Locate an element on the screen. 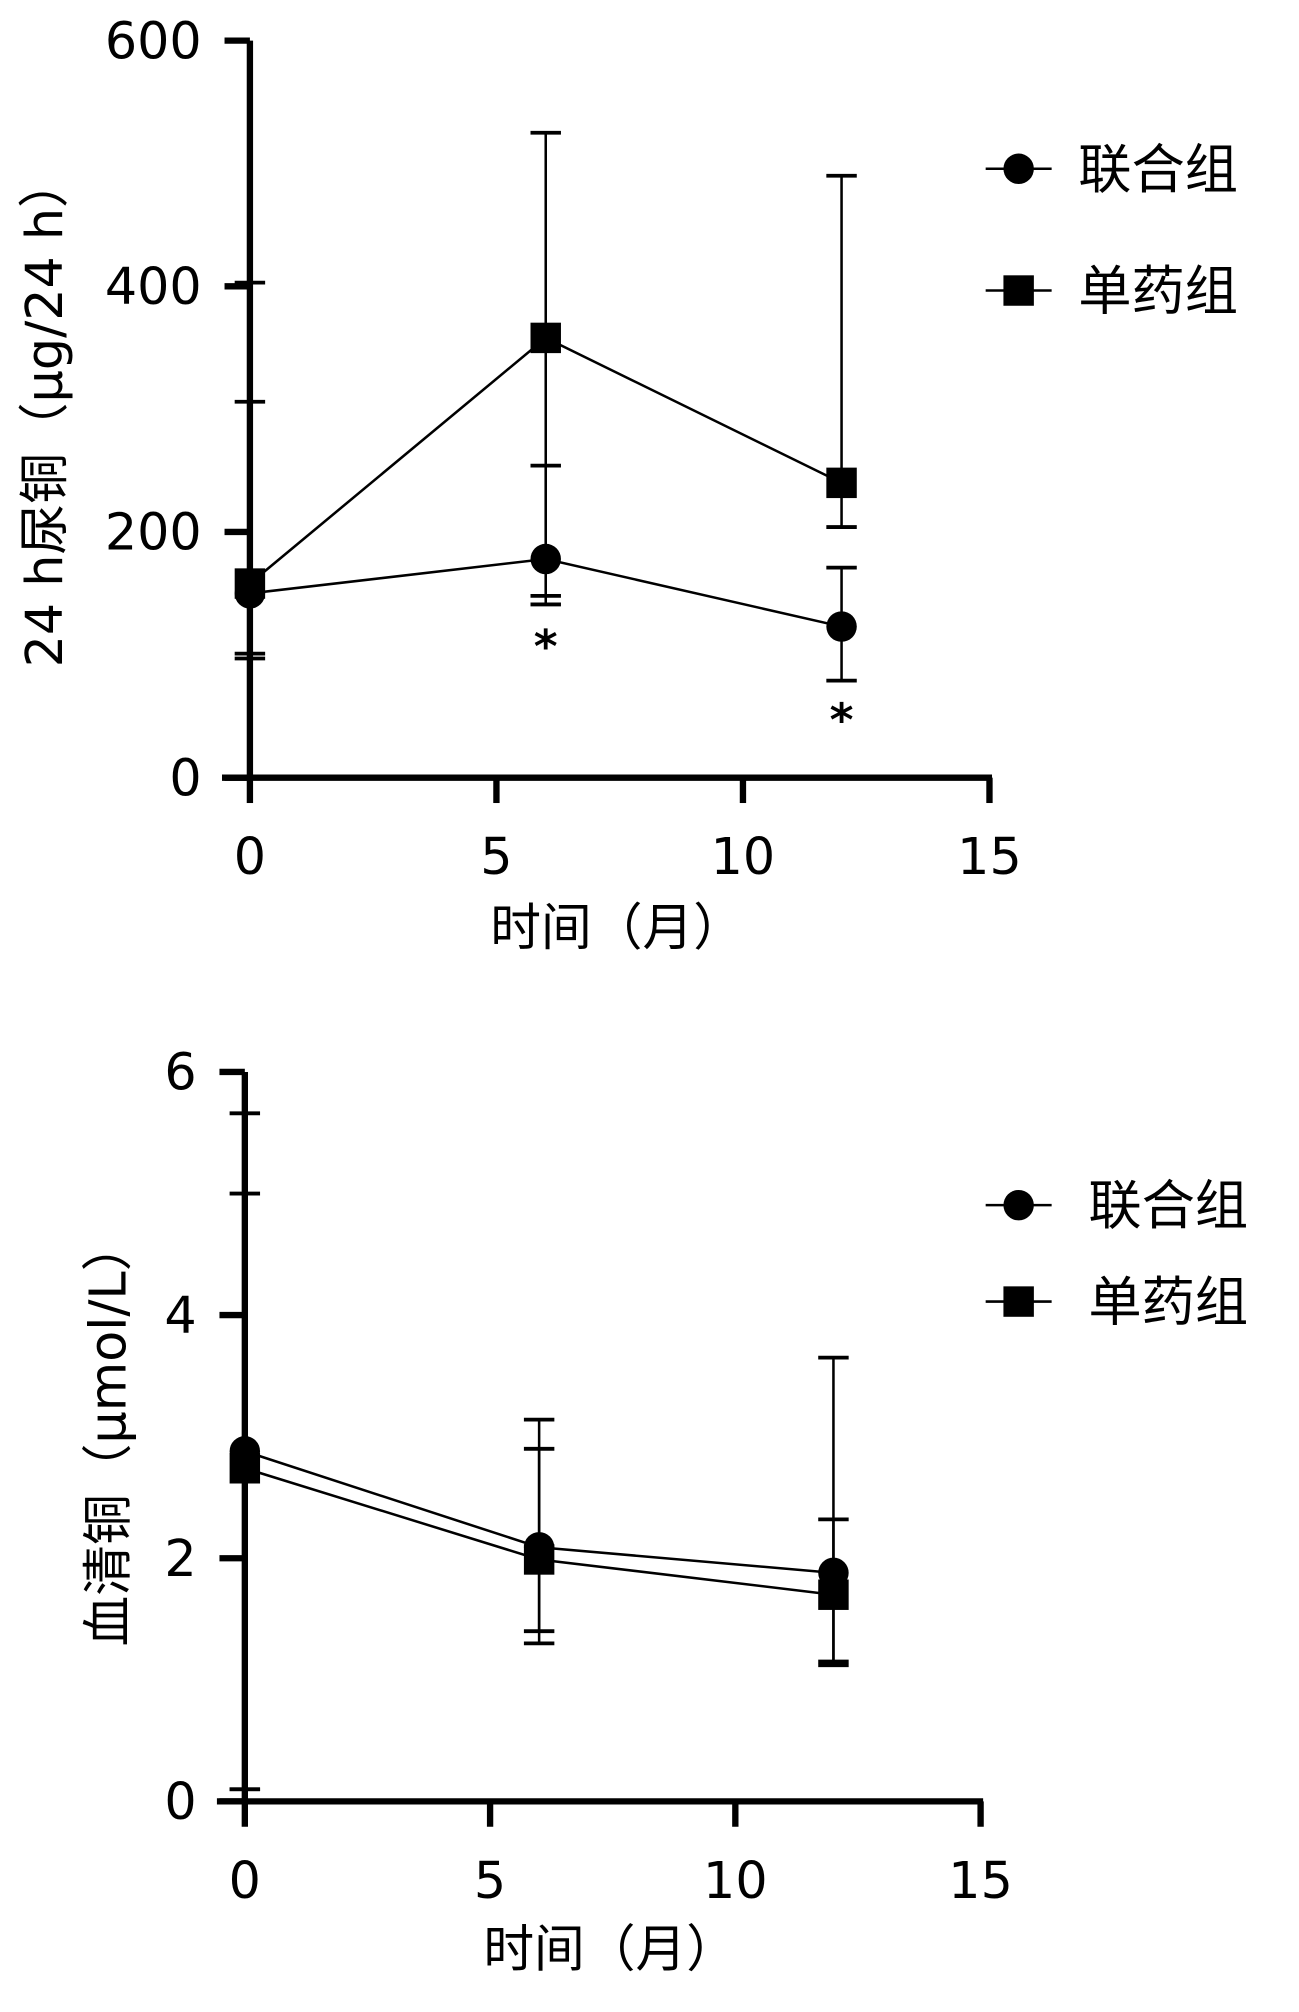  y-axis-title: 血清铜（μmol/L） is located at coordinates (108, 1434).